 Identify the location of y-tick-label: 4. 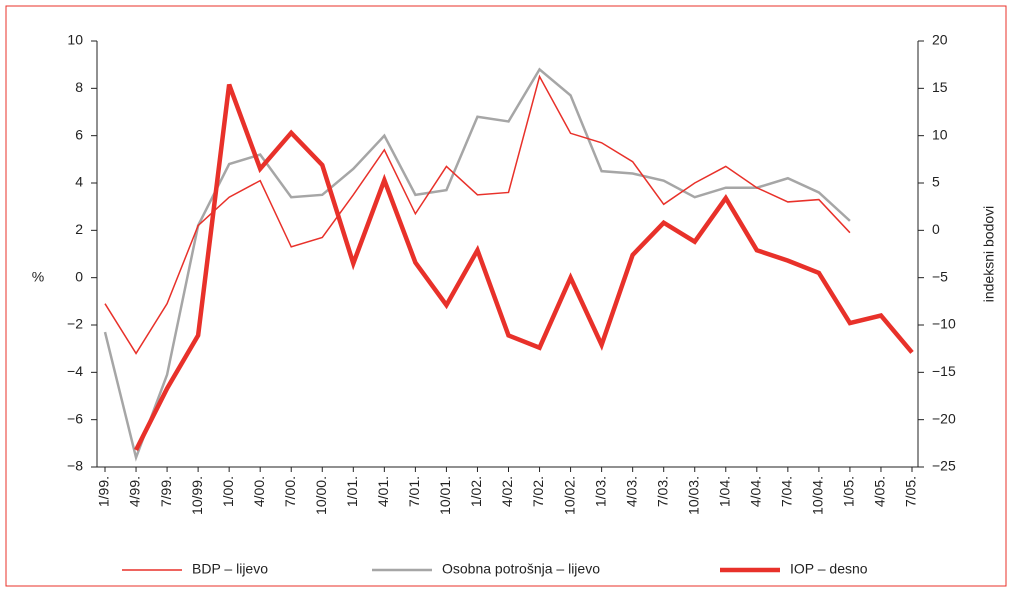
(79, 182).